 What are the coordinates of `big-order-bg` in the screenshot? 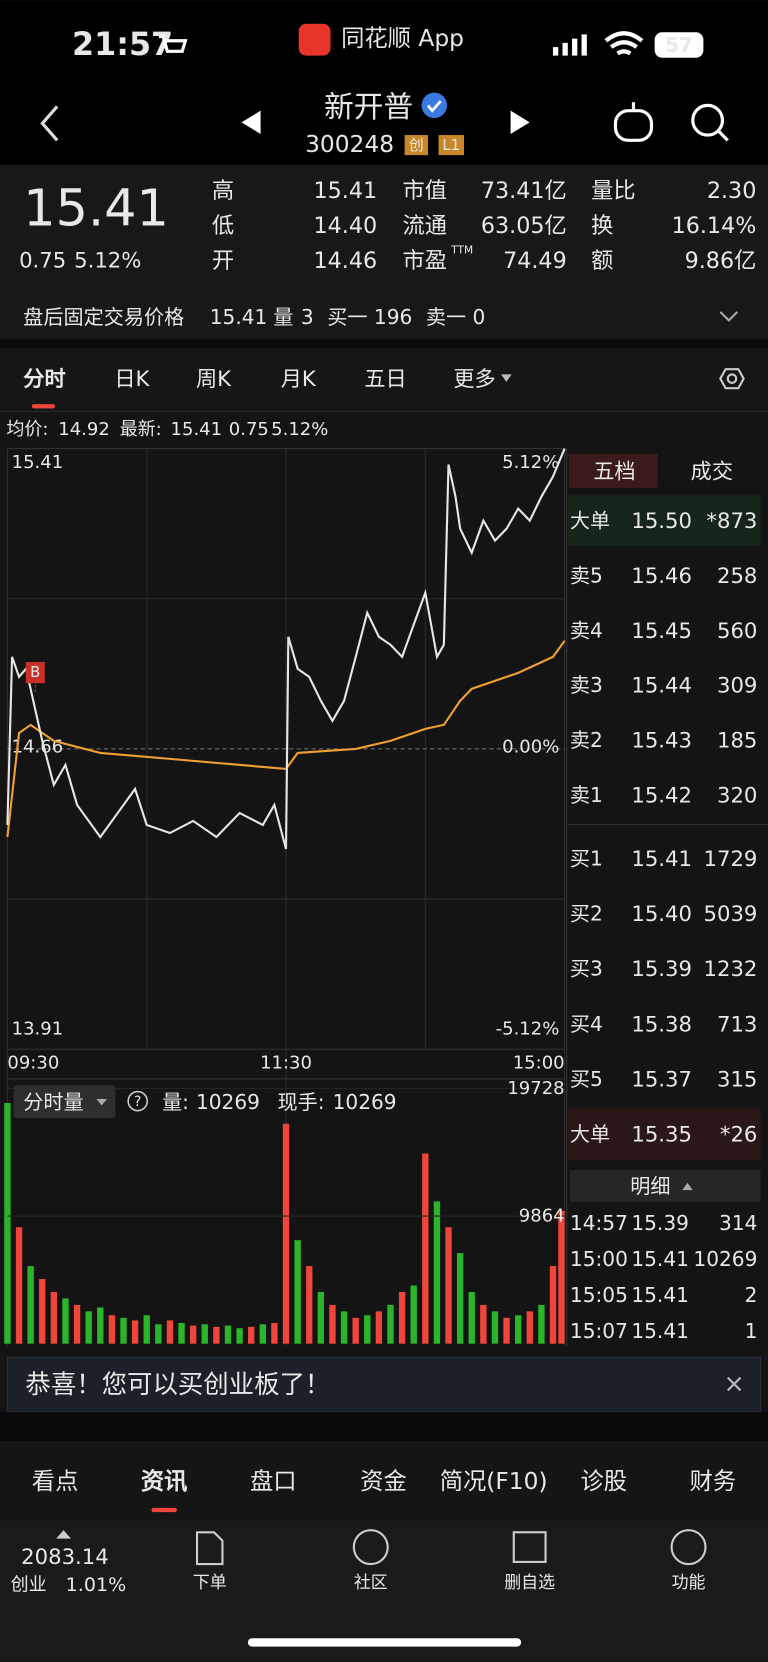 It's located at (664, 521).